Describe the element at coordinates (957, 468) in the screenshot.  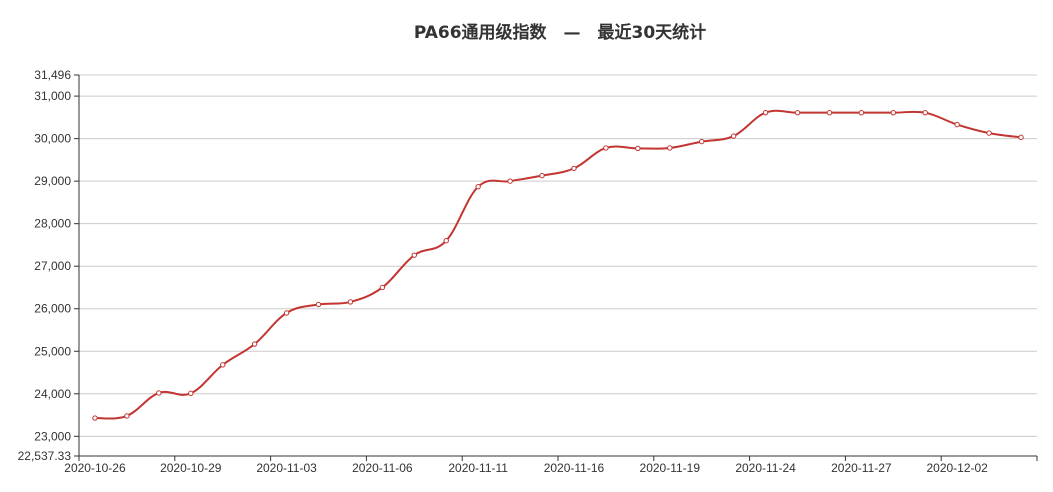
I see `x-tick-label: 2020-12-02` at that location.